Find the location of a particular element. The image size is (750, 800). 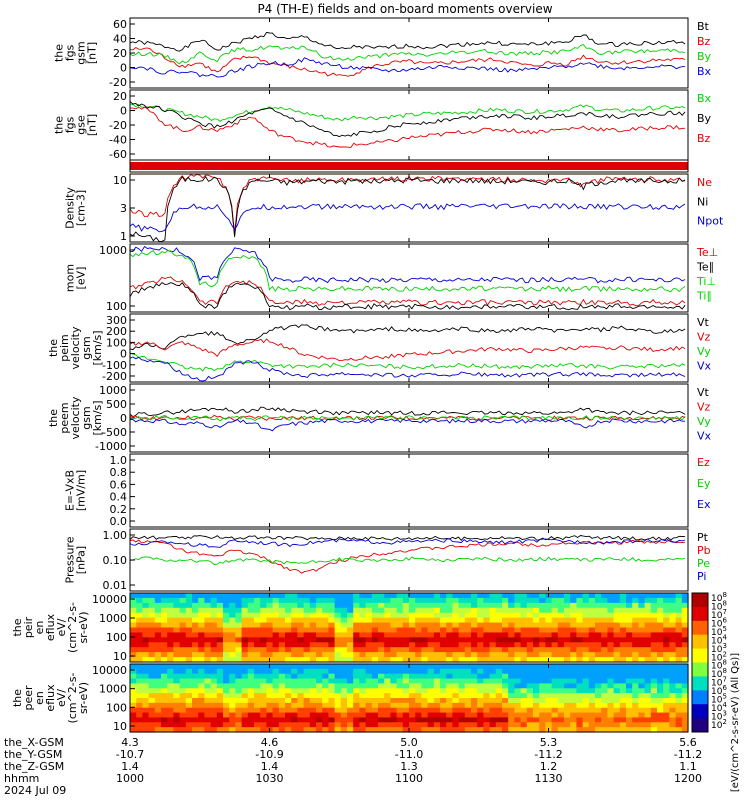

y-axis-label-line: fgs is located at coordinates (70, 124).